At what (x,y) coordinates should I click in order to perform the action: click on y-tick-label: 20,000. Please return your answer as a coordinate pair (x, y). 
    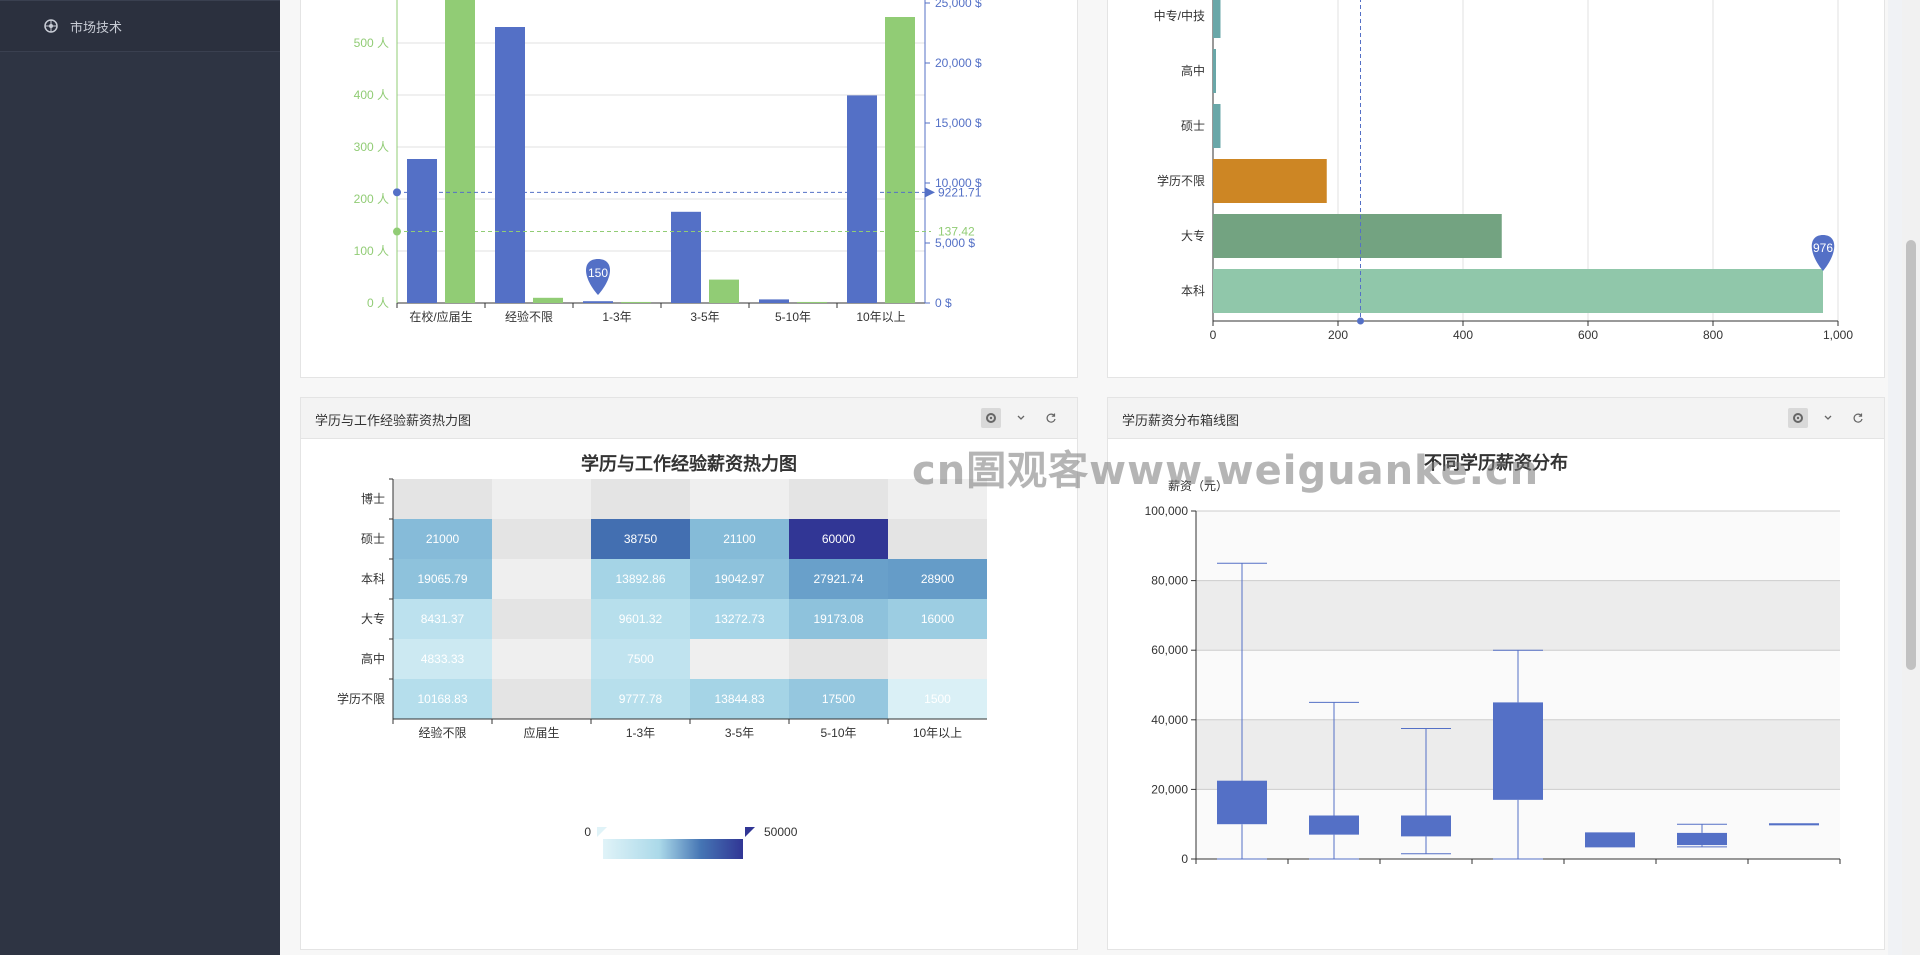
    Looking at the image, I should click on (1169, 789).